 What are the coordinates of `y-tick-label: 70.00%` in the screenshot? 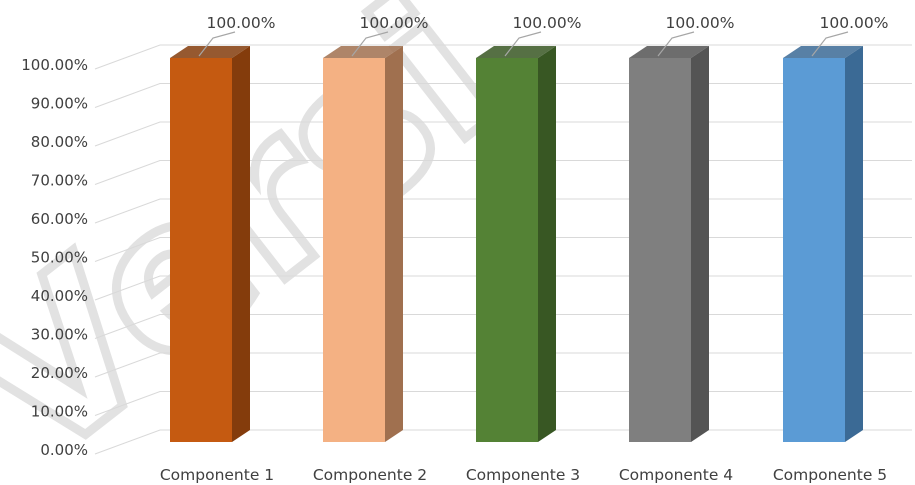 It's located at (59, 181).